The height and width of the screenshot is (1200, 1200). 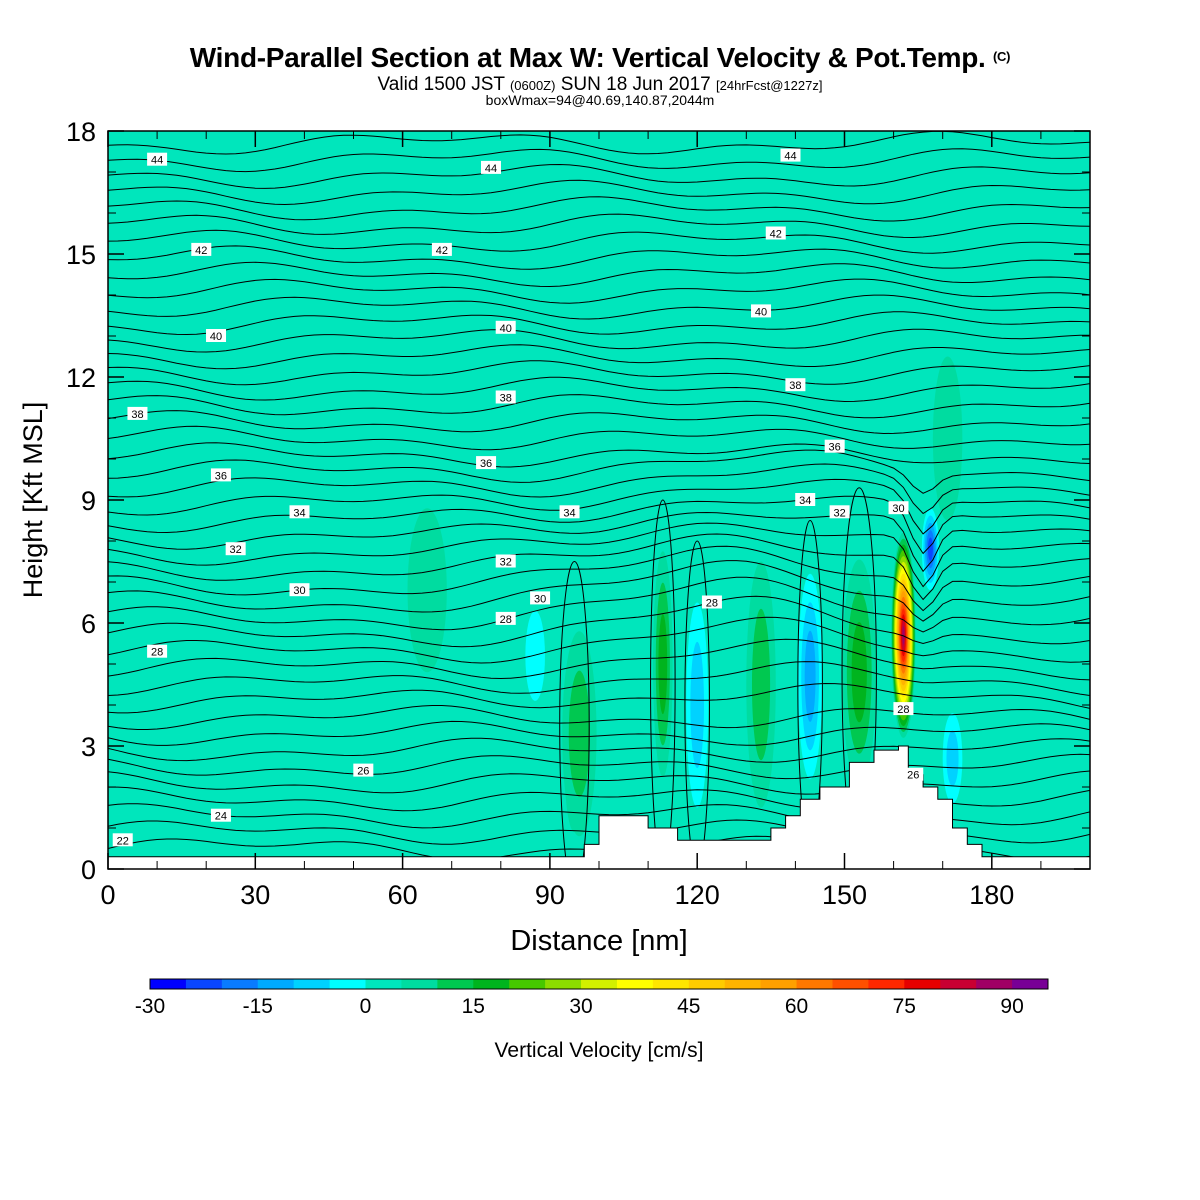 What do you see at coordinates (569, 513) in the screenshot?
I see `theta-label-text: 34` at bounding box center [569, 513].